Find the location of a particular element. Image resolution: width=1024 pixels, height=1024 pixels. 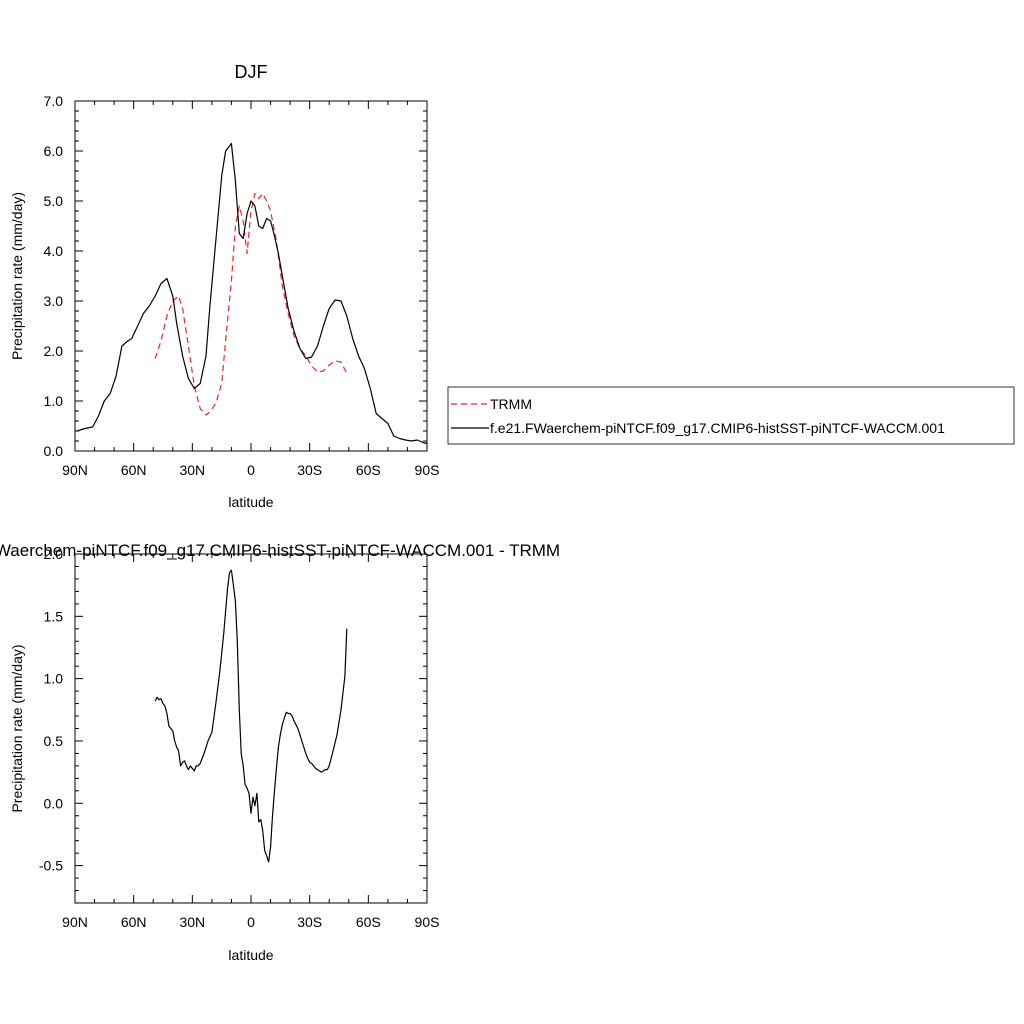

y-tick-label: 3.0 is located at coordinates (54, 301).